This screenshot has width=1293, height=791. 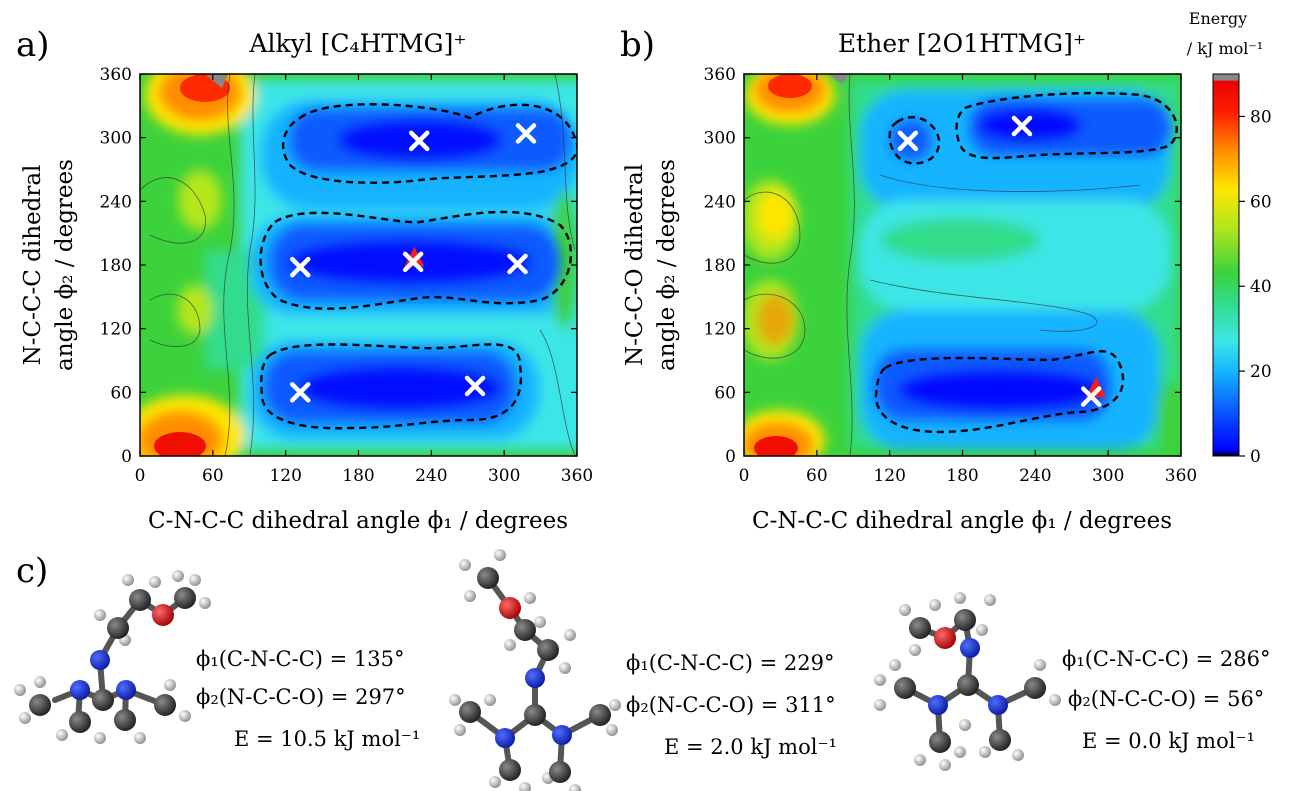 What do you see at coordinates (962, 43) in the screenshot?
I see `panel-b-title: Ether [2O1HTMG]⁺` at bounding box center [962, 43].